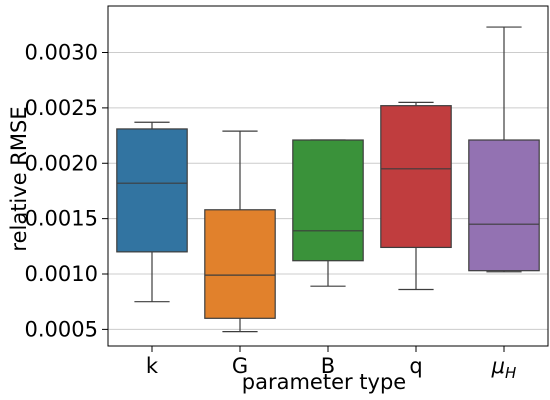 Image resolution: width=550 pixels, height=400 pixels. What do you see at coordinates (240, 366) in the screenshot?
I see `x-tick-label: G` at bounding box center [240, 366].